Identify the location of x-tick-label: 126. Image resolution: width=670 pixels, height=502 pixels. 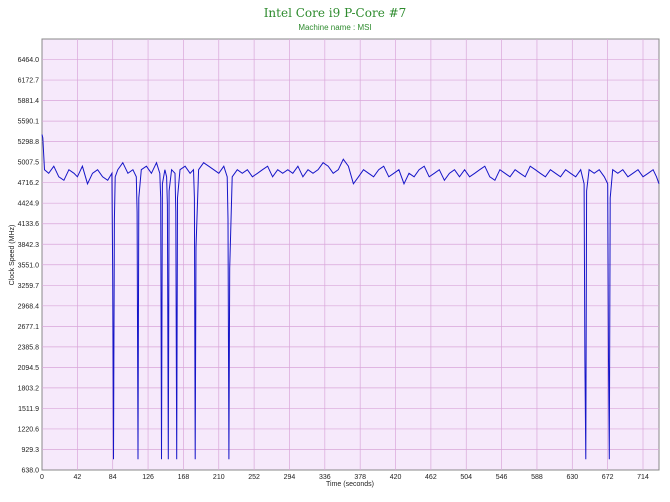
(148, 477).